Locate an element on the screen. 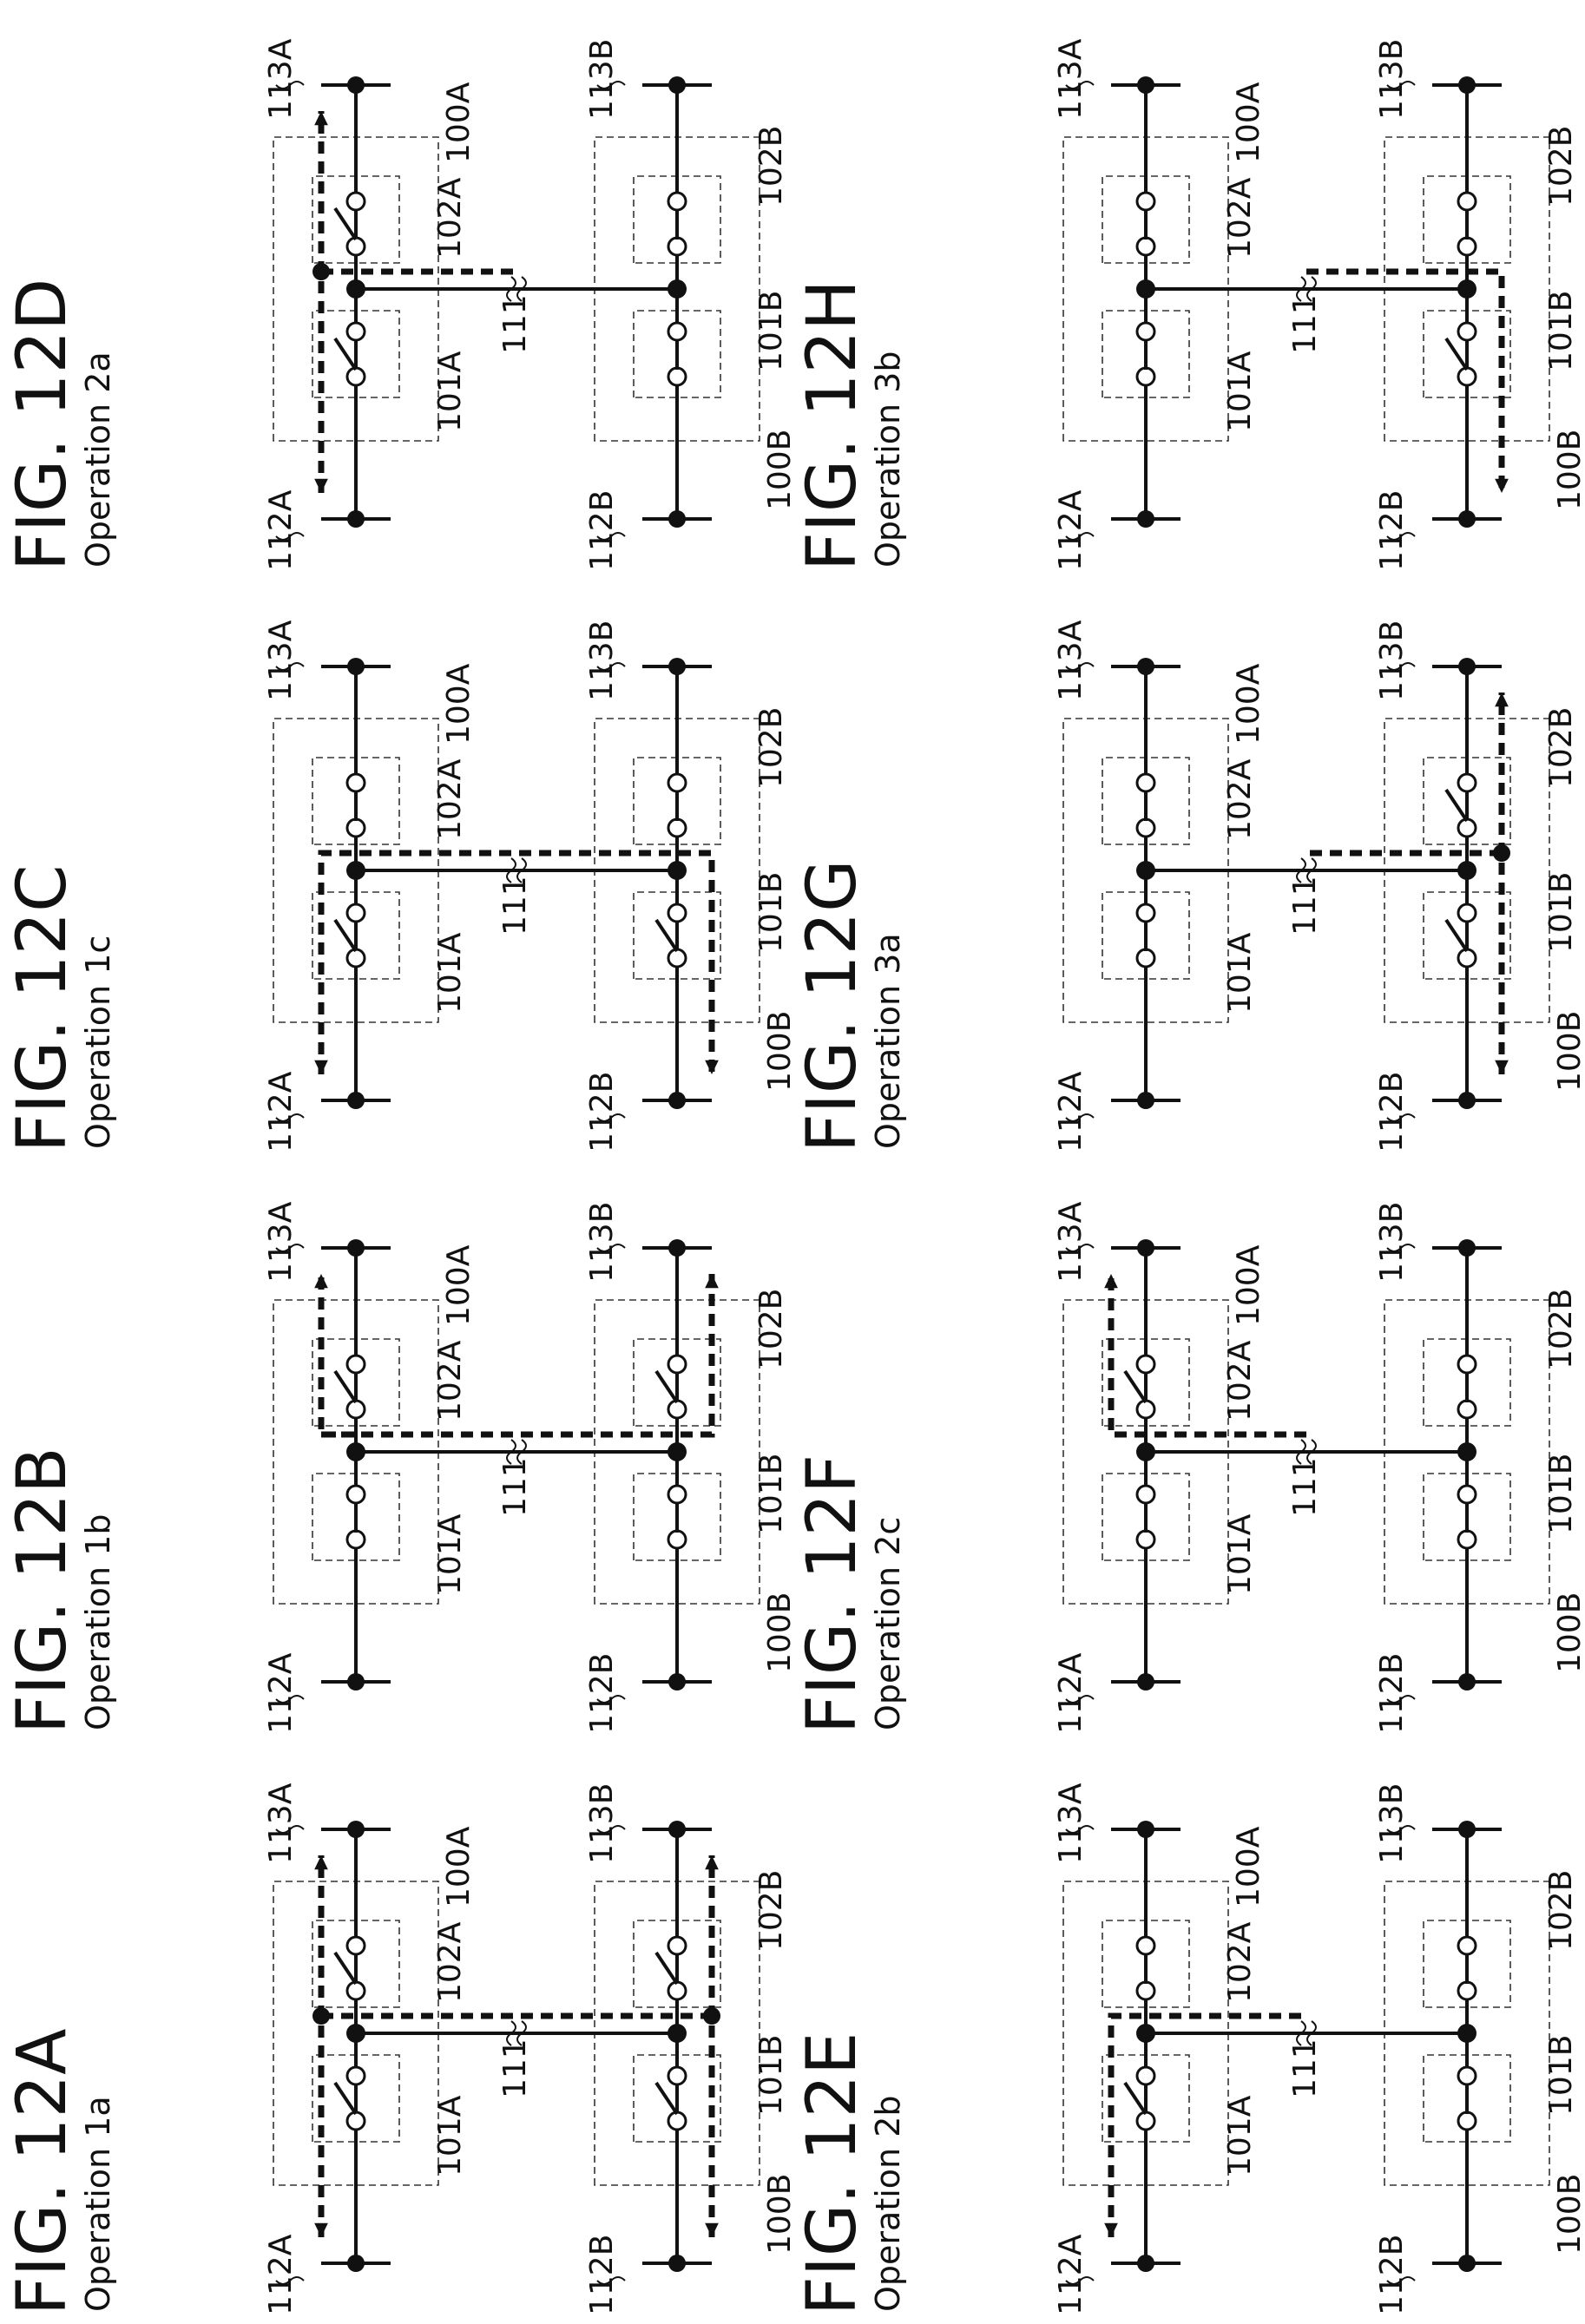 This screenshot has height=2324, width=1585. figure-title: FIG. 12E is located at coordinates (832, 2173).